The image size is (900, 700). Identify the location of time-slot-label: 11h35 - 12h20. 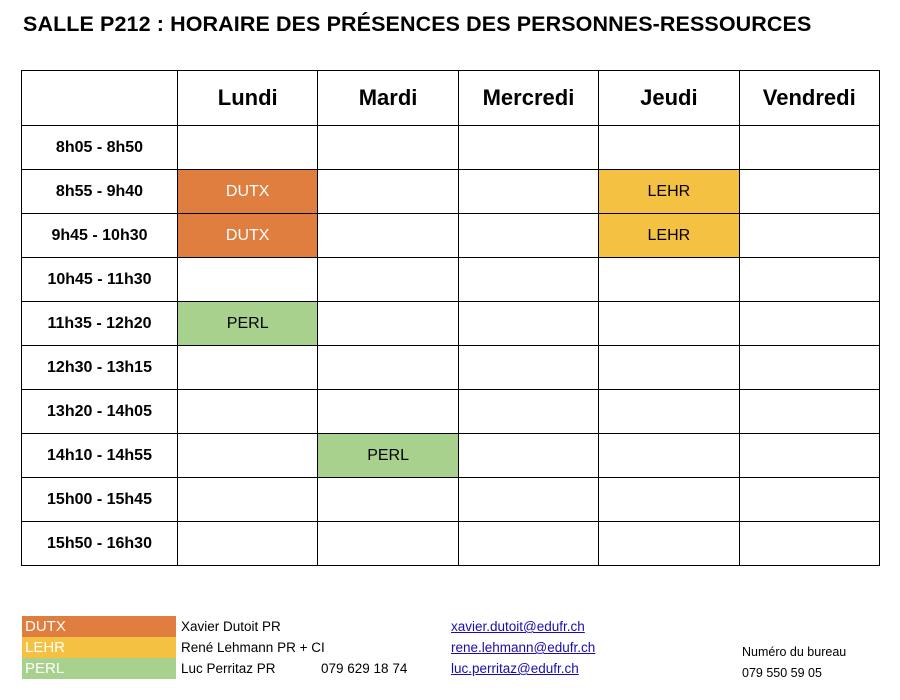
(99, 323).